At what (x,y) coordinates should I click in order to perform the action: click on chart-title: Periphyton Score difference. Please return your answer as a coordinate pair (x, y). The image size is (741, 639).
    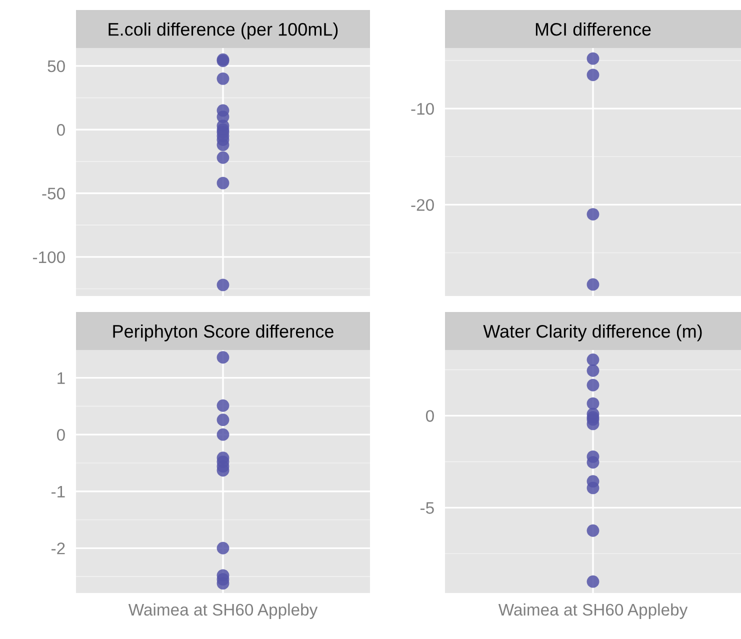
    Looking at the image, I should click on (223, 333).